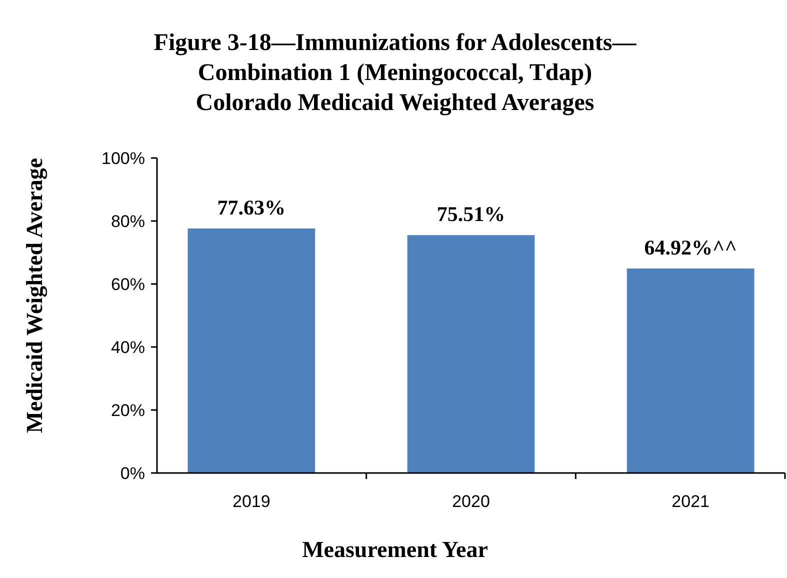 The image size is (787, 578). Describe the element at coordinates (396, 73) in the screenshot. I see `chart-title: Figure 3-18—Immunizations for Adolescents— Combination 1 (Meningococcal, Tdap) Colorado Medicaid Weighted Averages` at that location.